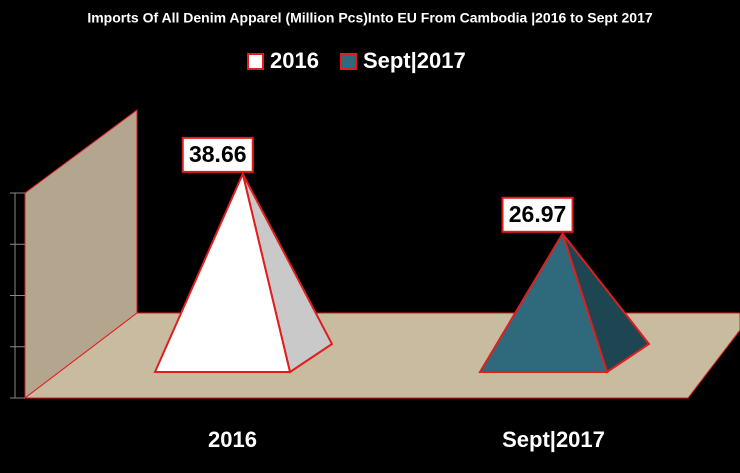  I want to click on x-tick-label: Sept|2017, so click(553, 439).